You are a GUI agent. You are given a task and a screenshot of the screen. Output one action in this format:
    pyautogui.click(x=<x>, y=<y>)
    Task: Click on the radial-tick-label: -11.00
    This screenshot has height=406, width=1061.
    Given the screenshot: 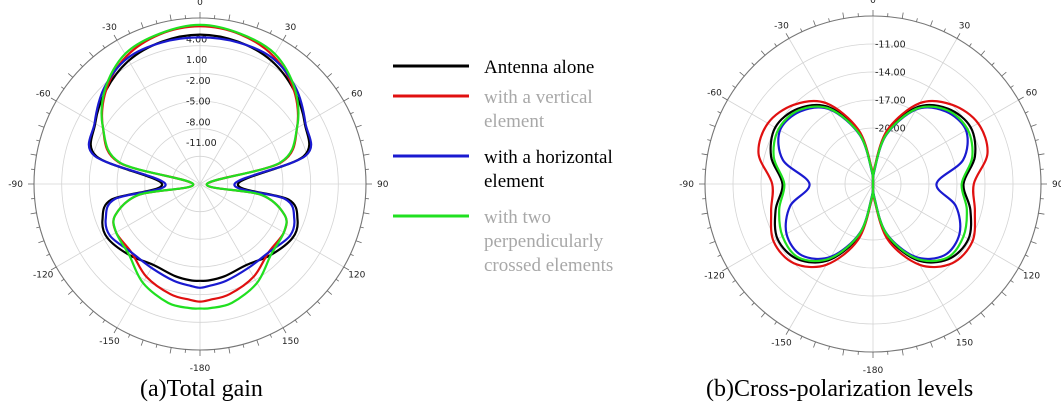 What is the action you would take?
    pyautogui.click(x=201, y=143)
    